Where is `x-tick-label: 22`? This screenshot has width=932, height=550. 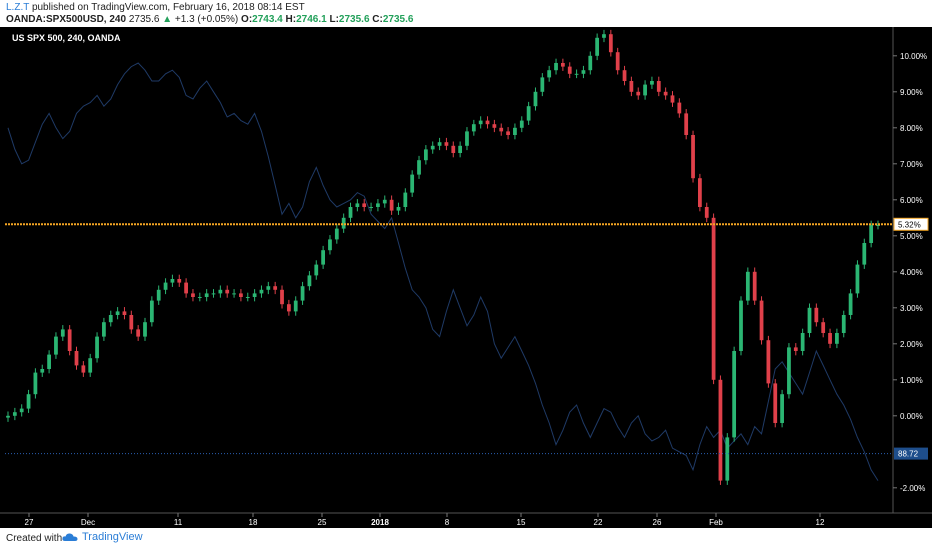
x-tick-label: 22 is located at coordinates (598, 522).